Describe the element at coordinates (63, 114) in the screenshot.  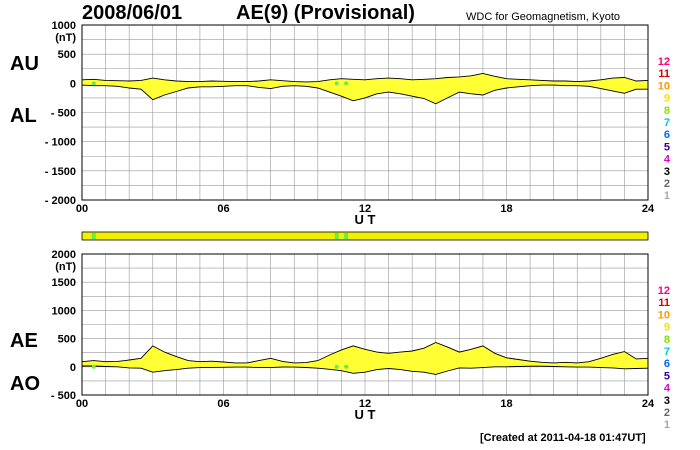
I see `y-tick-label: - 500` at that location.